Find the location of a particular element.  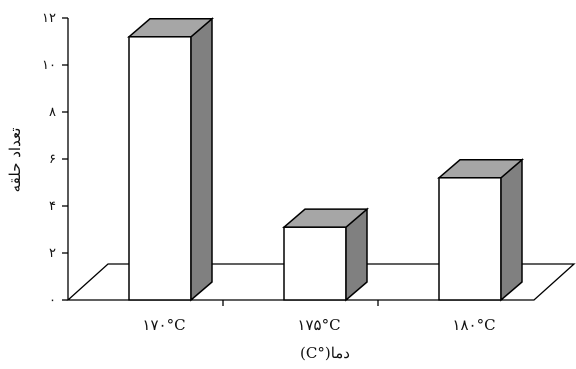

y-axis: ۰ ۲ ۴ ۶ ۸ ۱۰ ۱۲ is located at coordinates (55, 159).